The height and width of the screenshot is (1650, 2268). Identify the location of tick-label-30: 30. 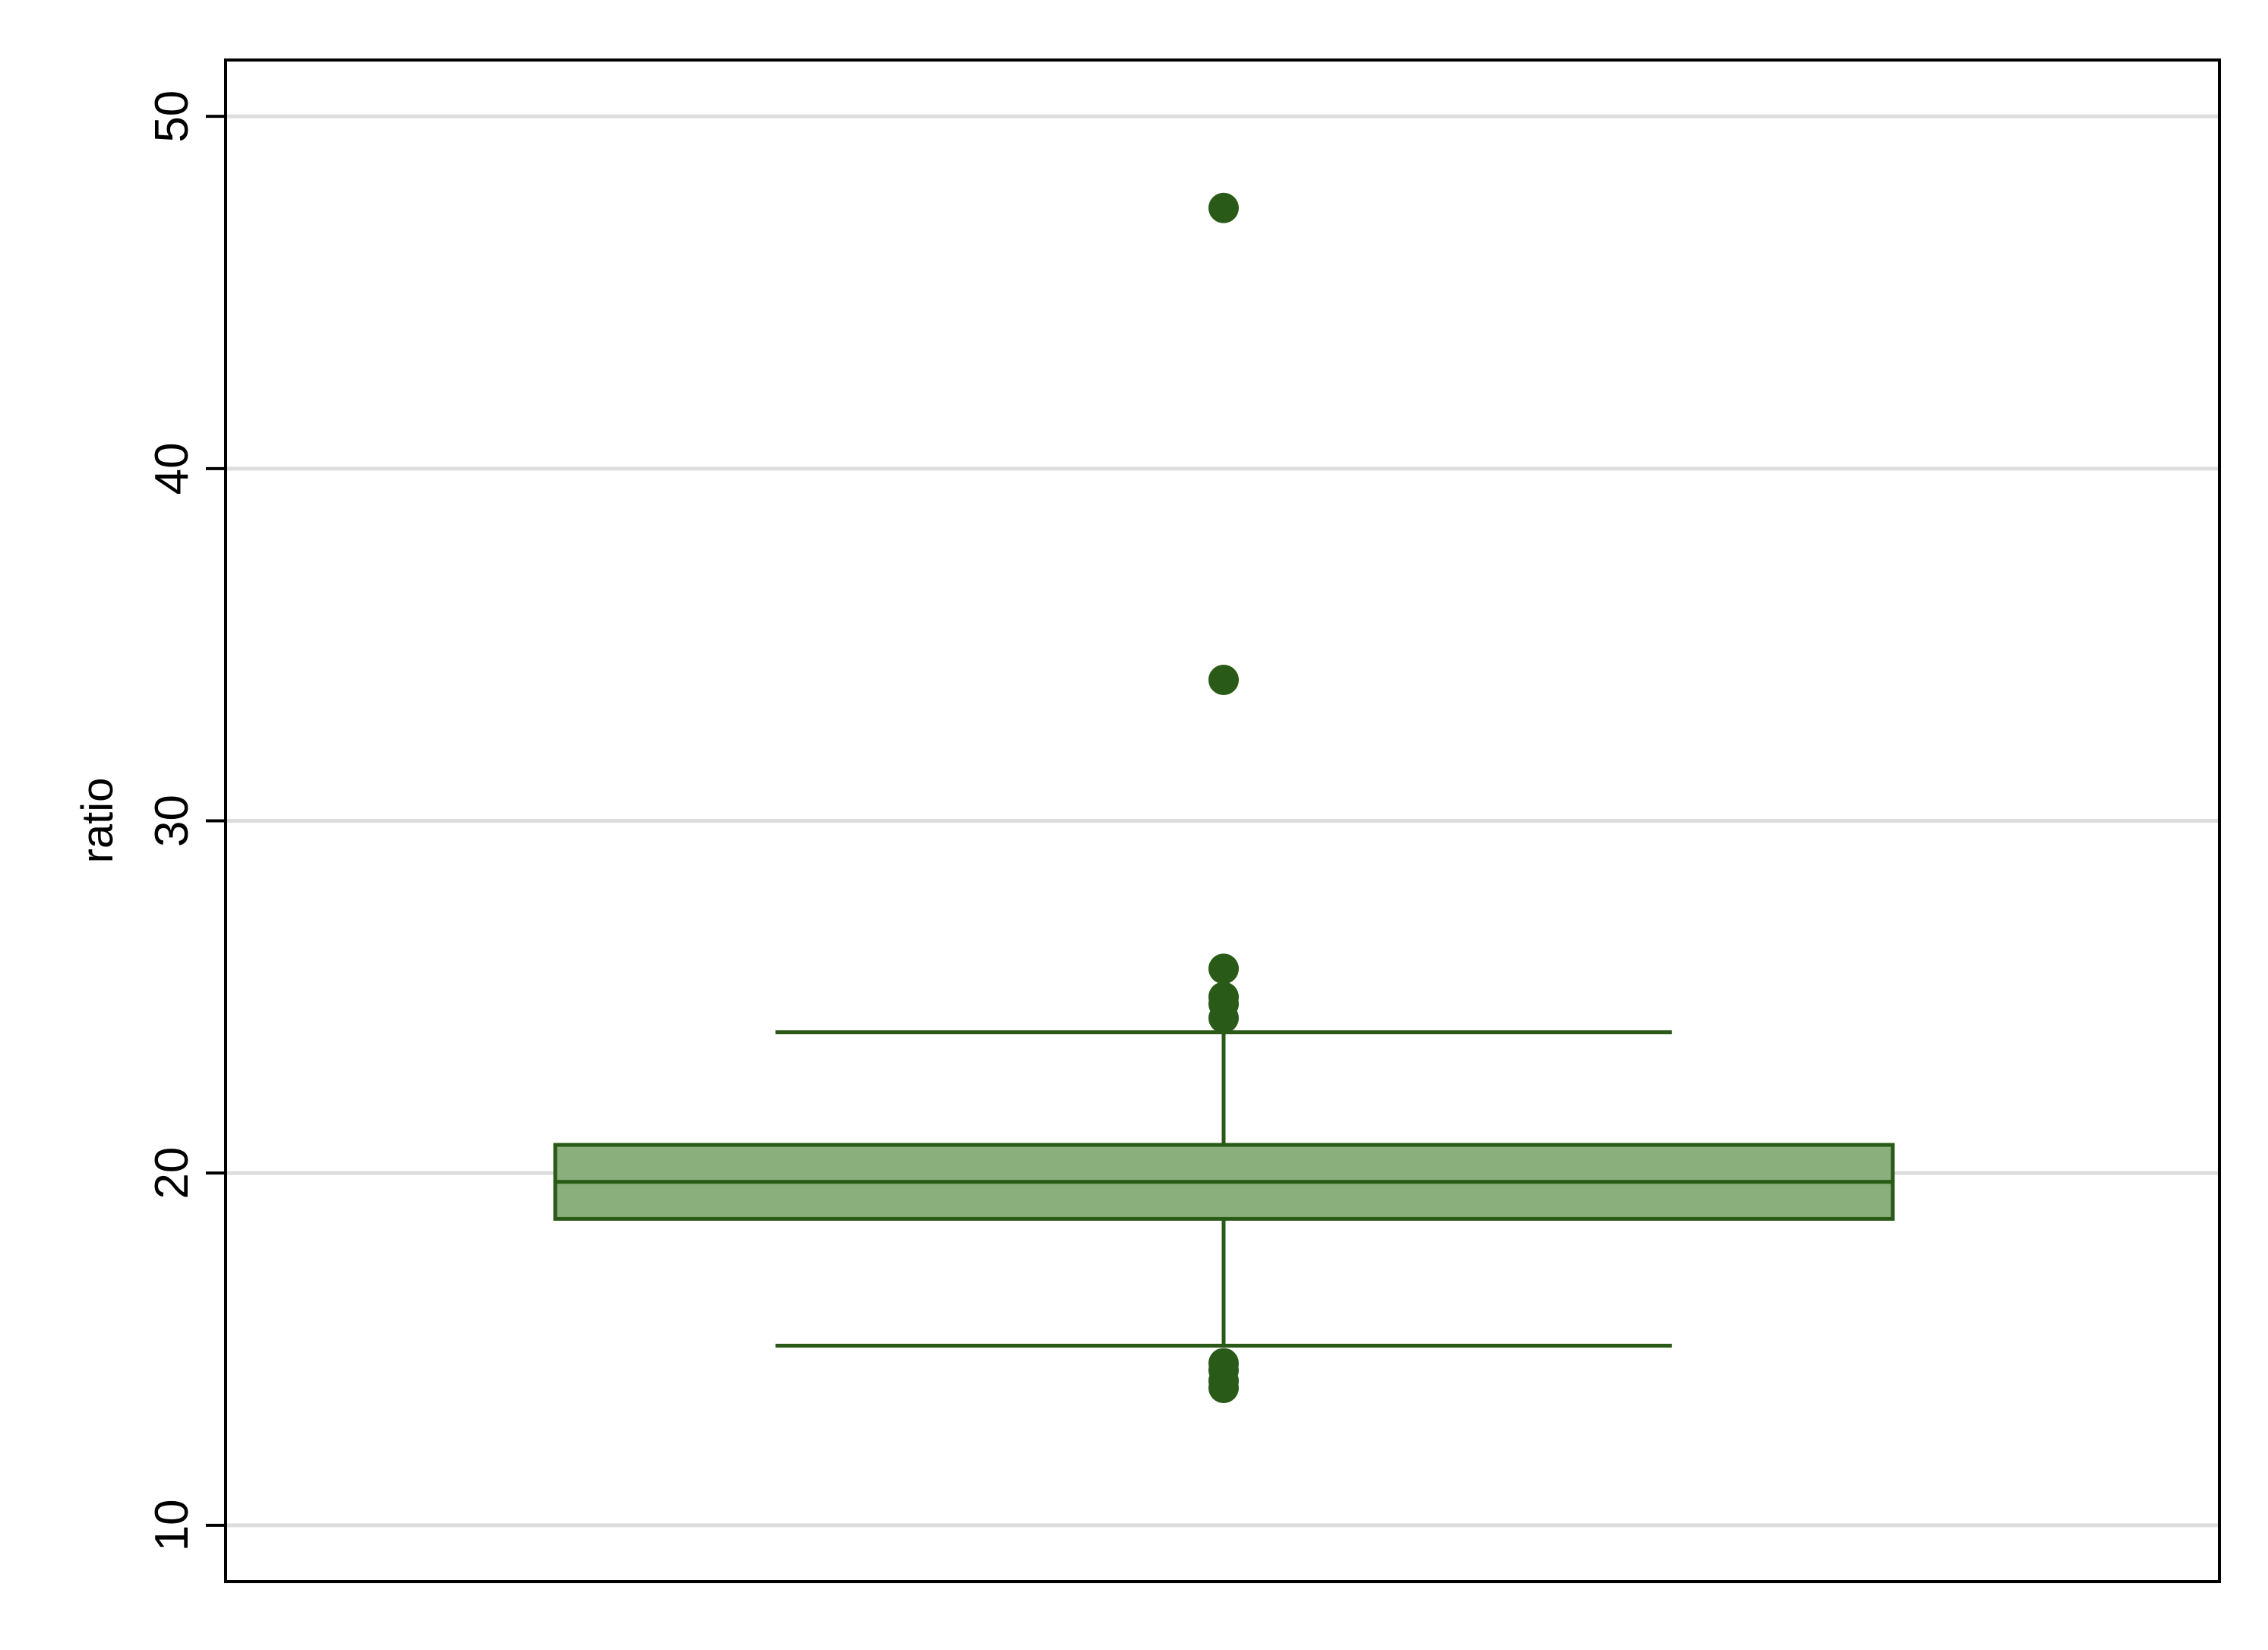
(172, 821).